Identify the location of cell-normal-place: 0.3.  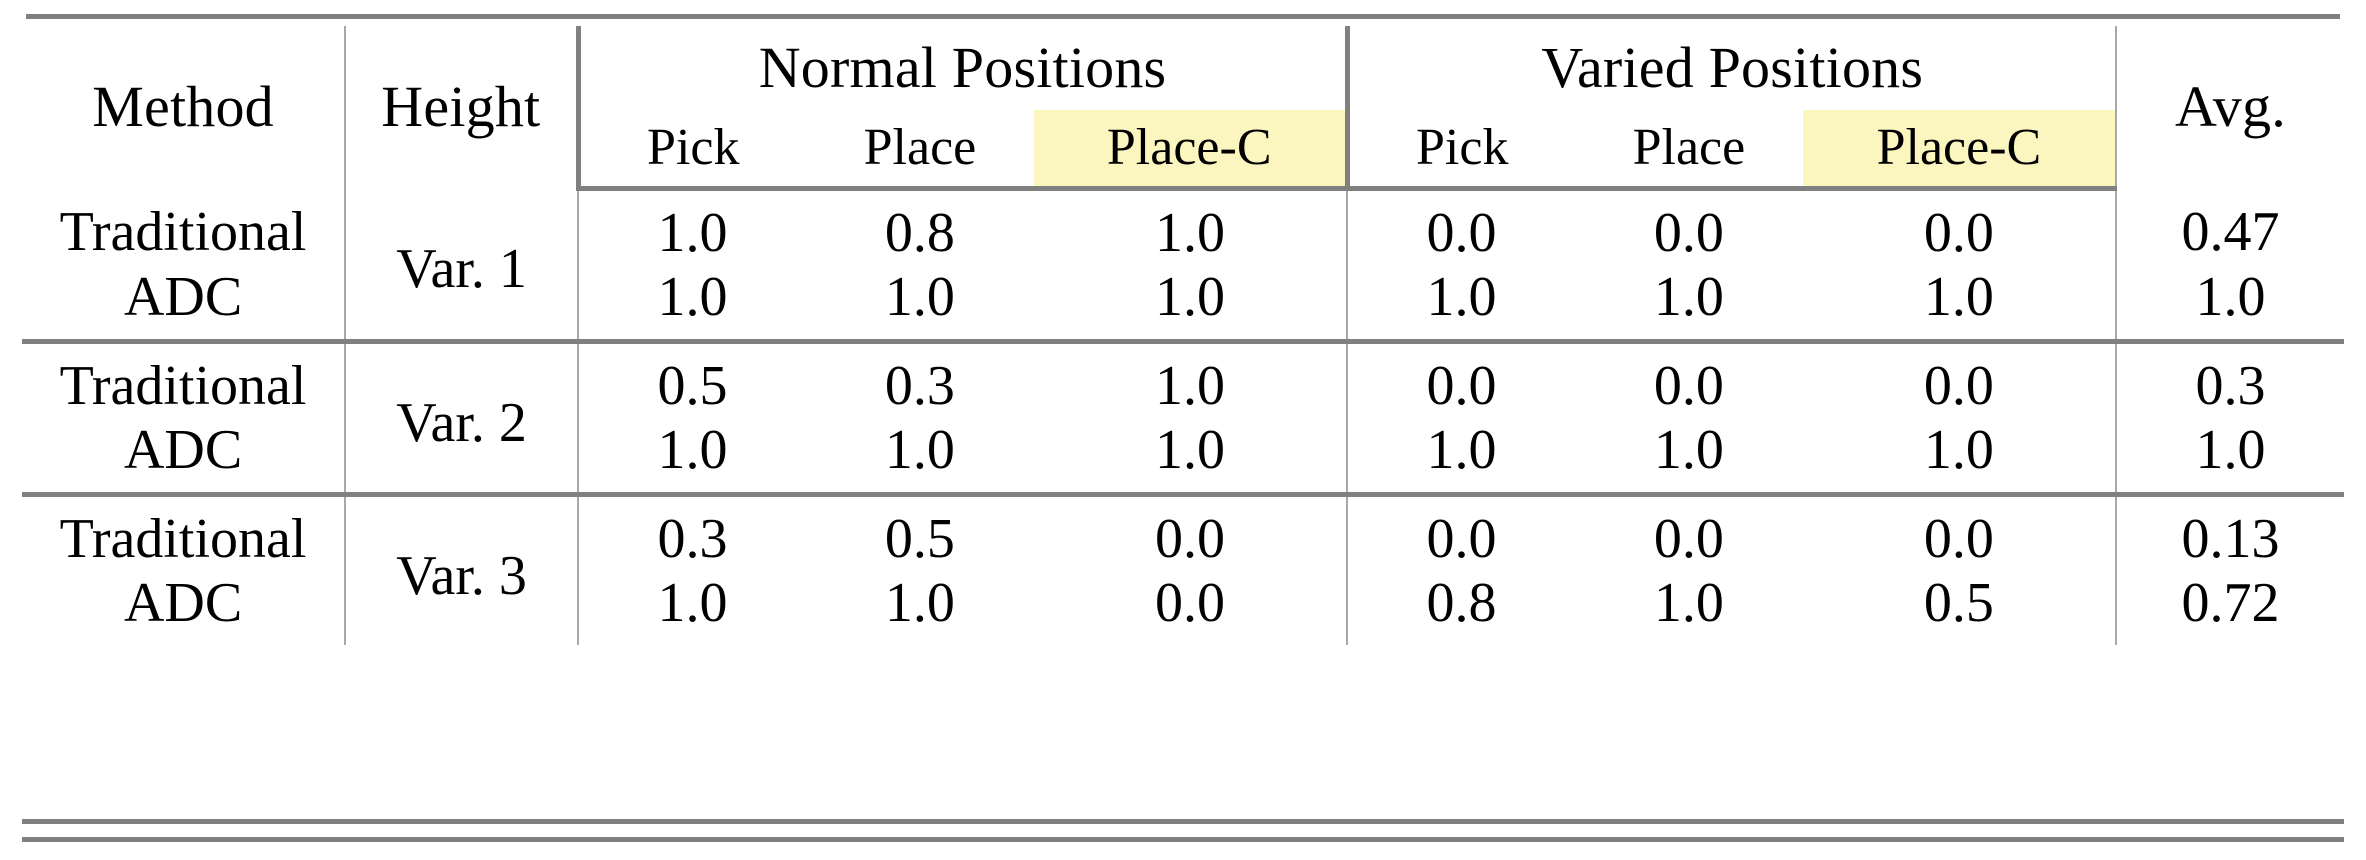
(919, 378).